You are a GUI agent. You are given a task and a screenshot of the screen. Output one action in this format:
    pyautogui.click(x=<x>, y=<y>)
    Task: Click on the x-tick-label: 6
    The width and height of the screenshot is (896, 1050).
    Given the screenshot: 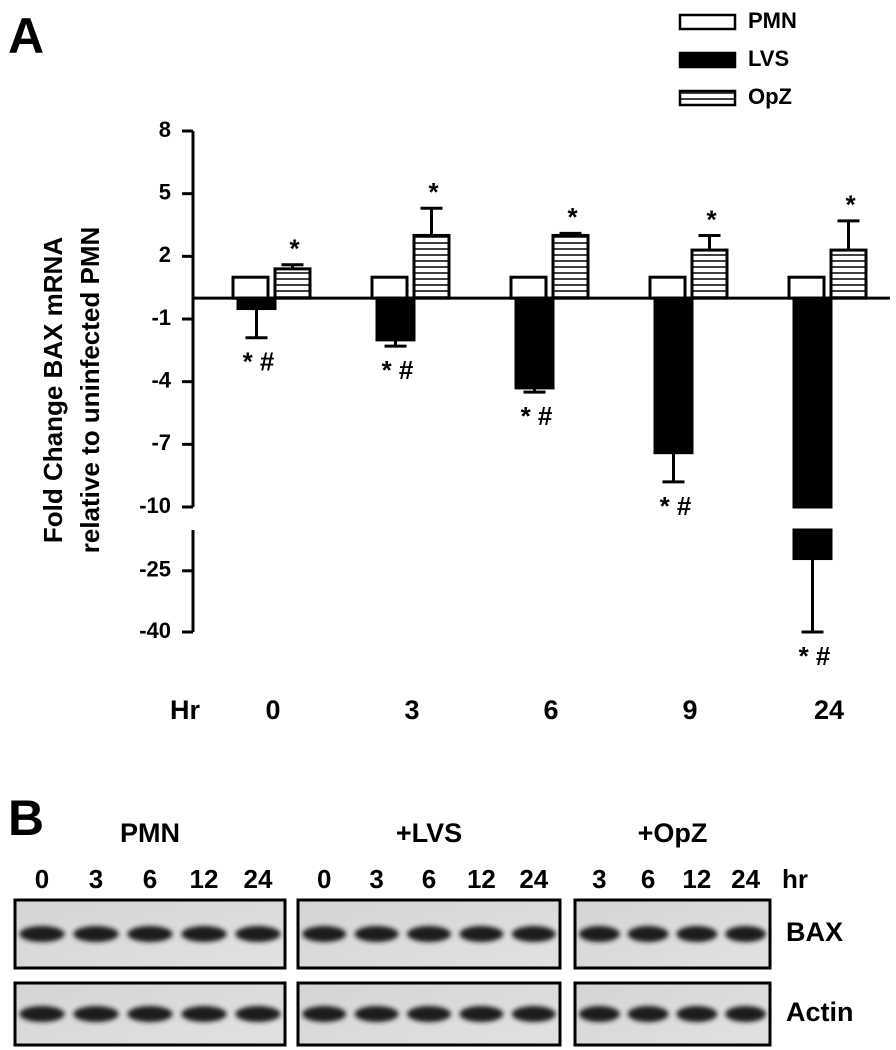 What is the action you would take?
    pyautogui.click(x=550, y=710)
    